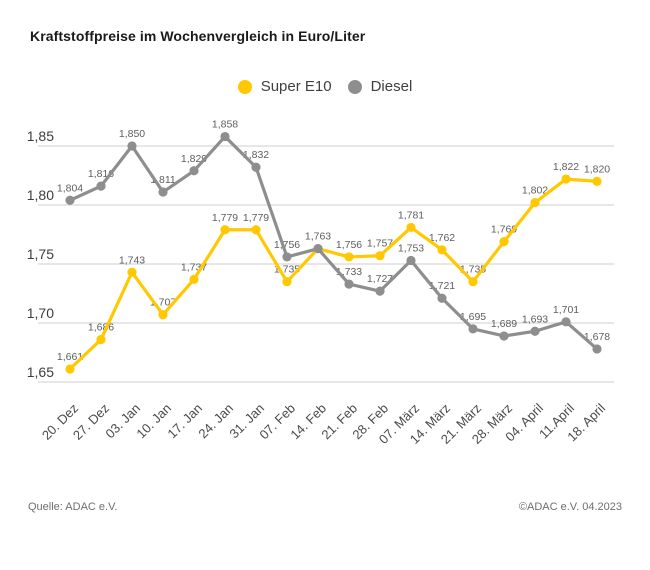 The image size is (650, 570). Describe the element at coordinates (535, 191) in the screenshot. I see `data-label: 1,802` at that location.